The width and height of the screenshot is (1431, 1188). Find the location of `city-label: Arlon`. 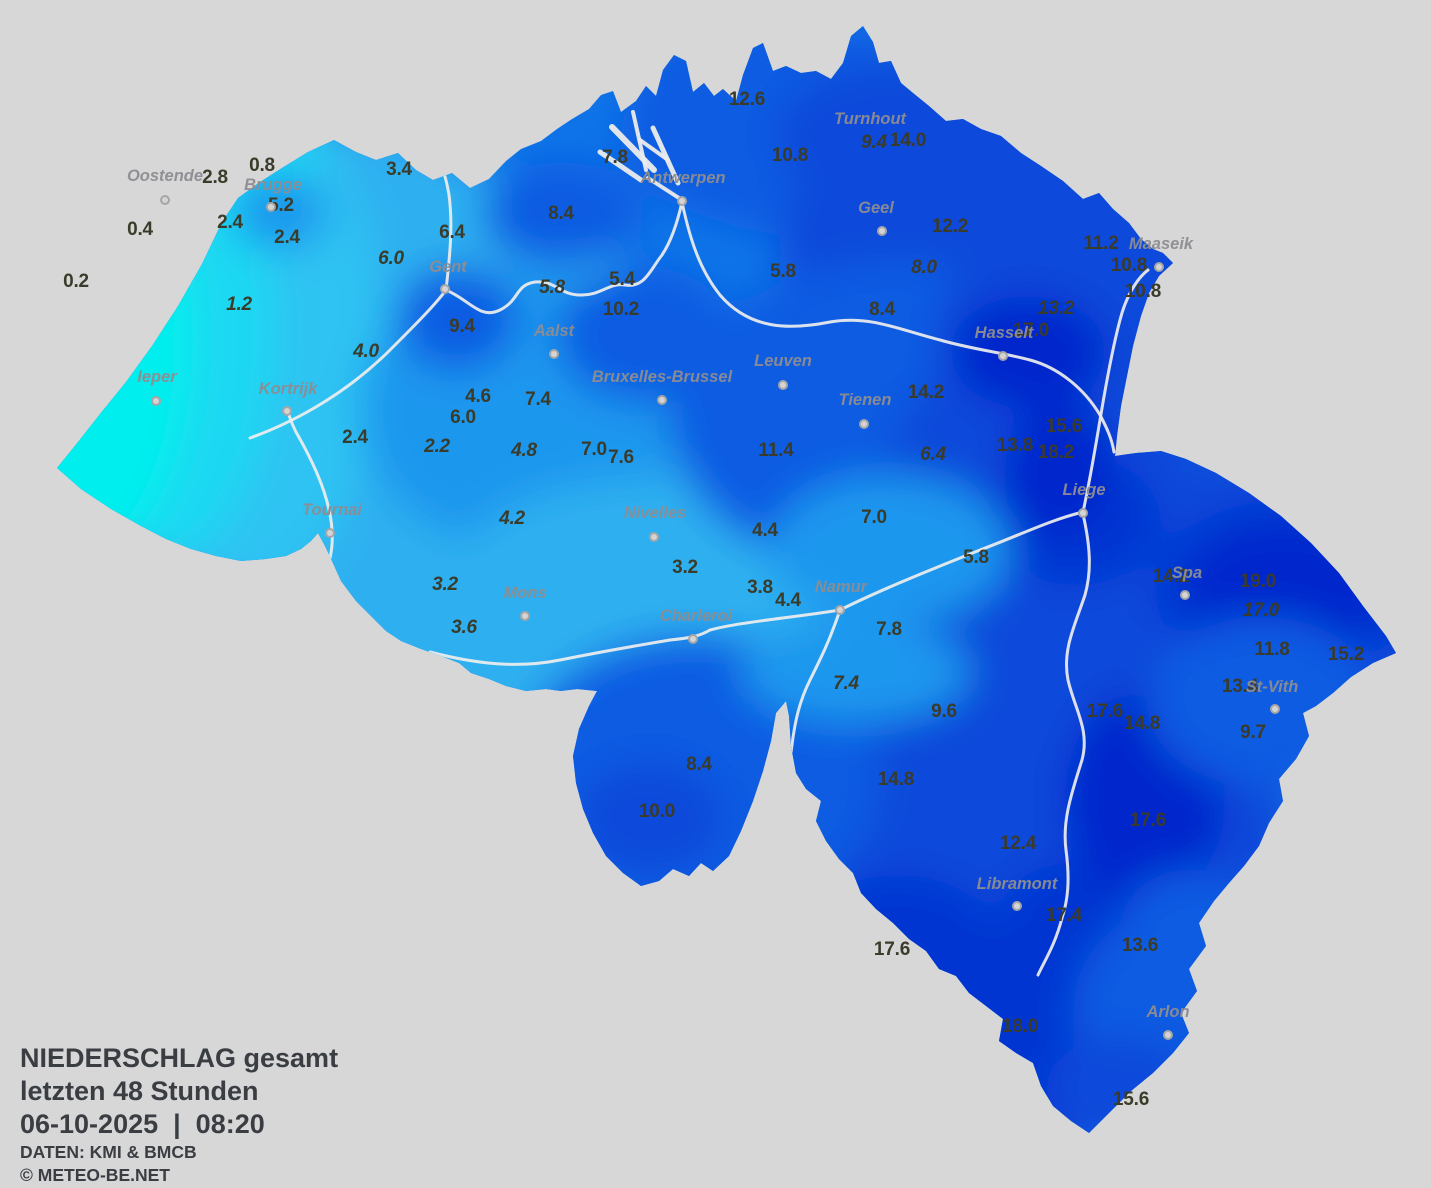

city-label: Arlon is located at coordinates (1168, 1012).